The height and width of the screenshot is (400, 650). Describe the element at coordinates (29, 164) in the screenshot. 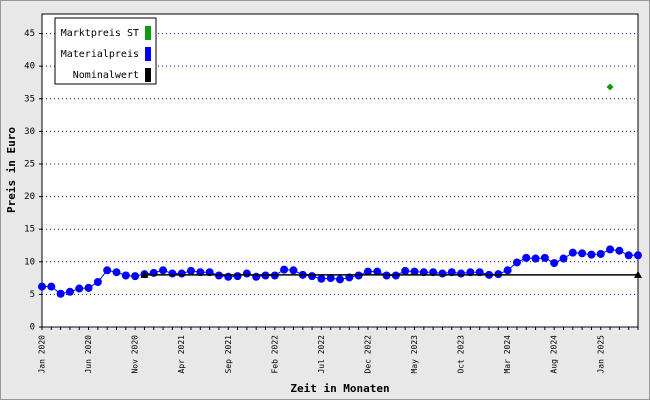

I see `y-tick-label: 25` at that location.